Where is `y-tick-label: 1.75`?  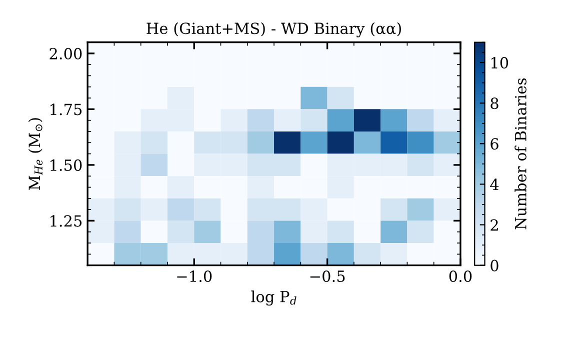 y-tick-label: 1.75 is located at coordinates (66, 110).